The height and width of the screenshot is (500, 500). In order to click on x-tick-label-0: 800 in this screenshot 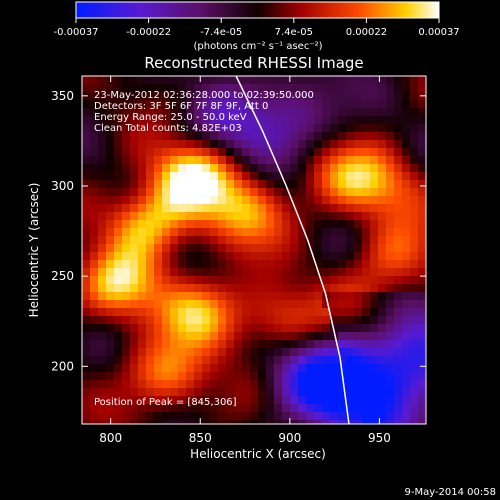, I will do `click(110, 438)`.